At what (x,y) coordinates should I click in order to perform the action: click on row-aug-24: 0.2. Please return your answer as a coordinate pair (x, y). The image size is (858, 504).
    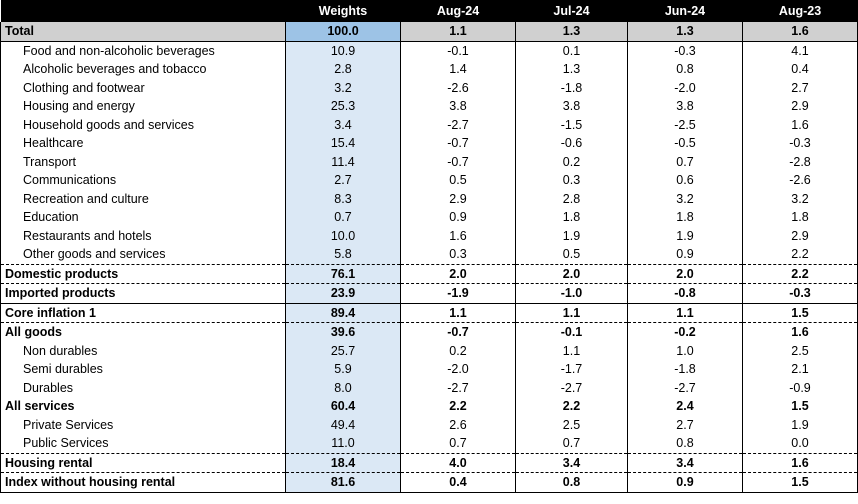
    Looking at the image, I should click on (458, 350).